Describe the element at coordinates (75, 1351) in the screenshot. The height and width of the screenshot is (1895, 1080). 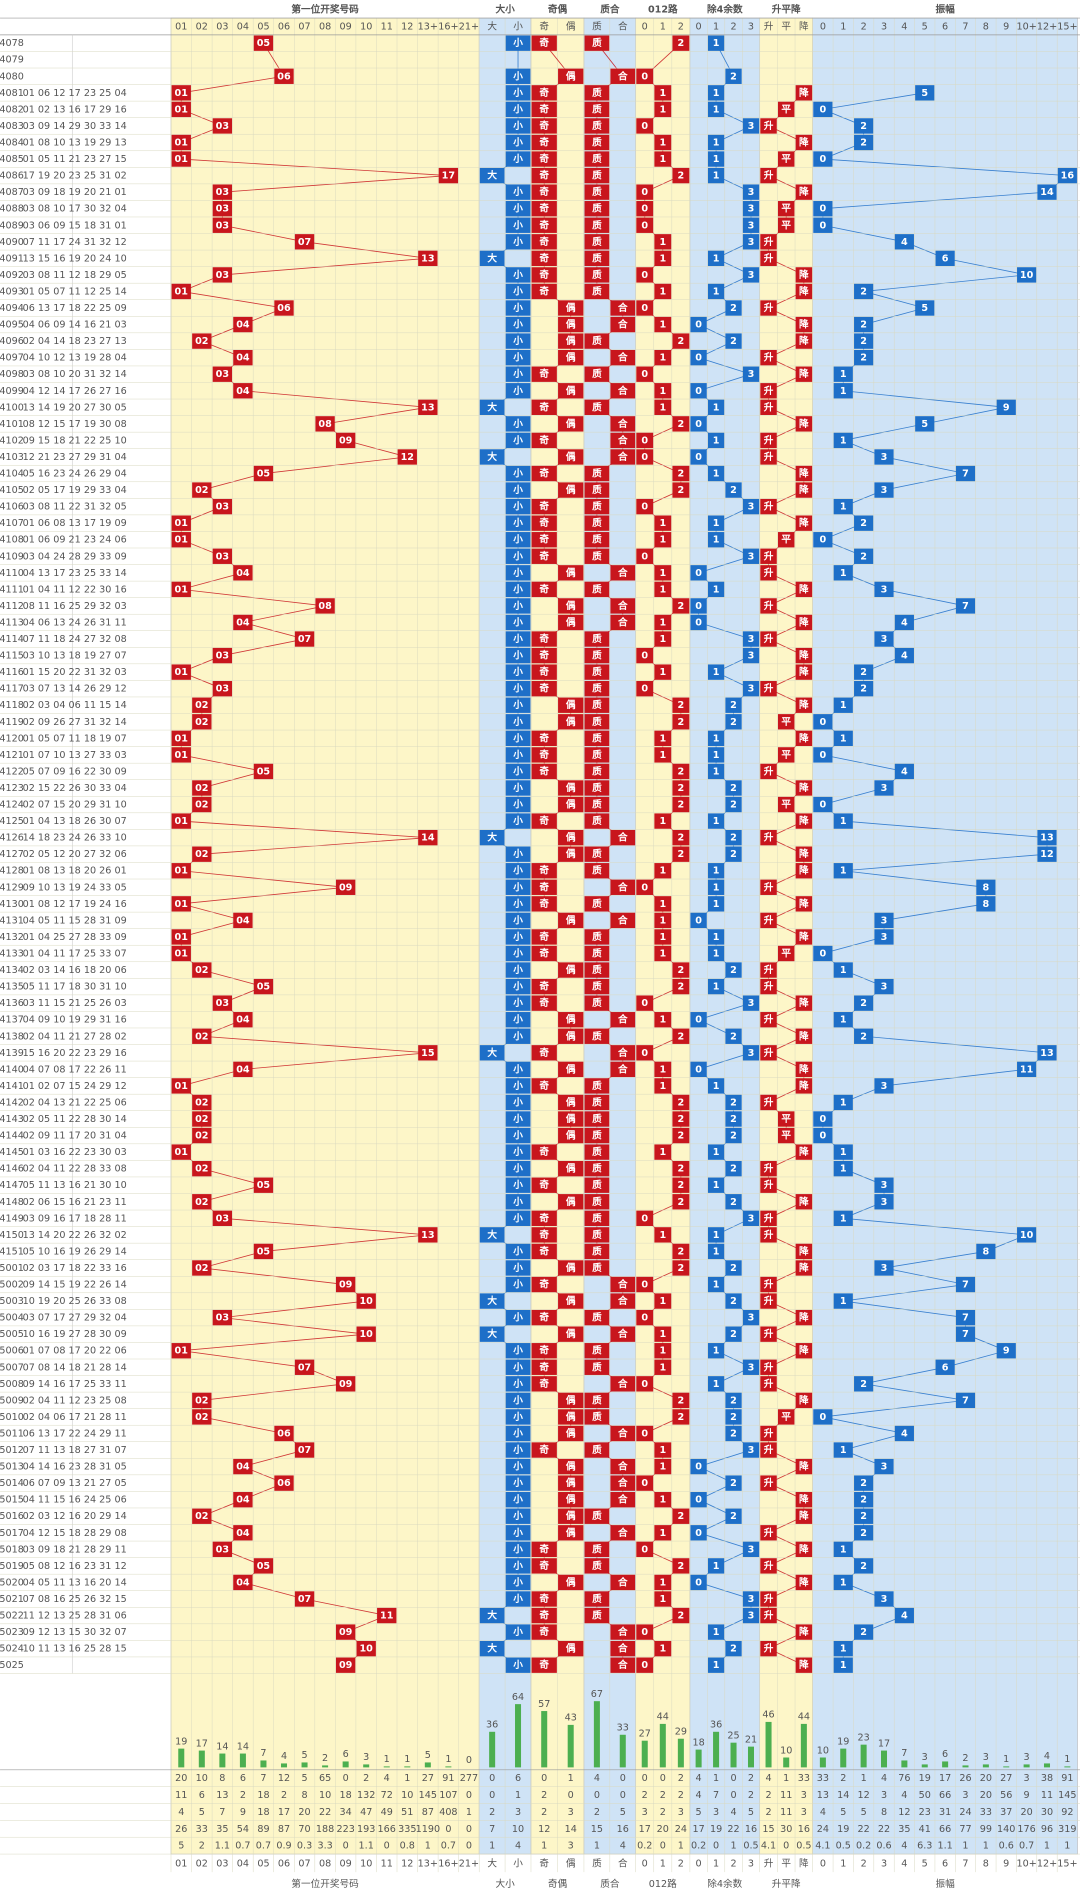
I see `draw-numbers: 01 07 08 17 20 22 06` at that location.